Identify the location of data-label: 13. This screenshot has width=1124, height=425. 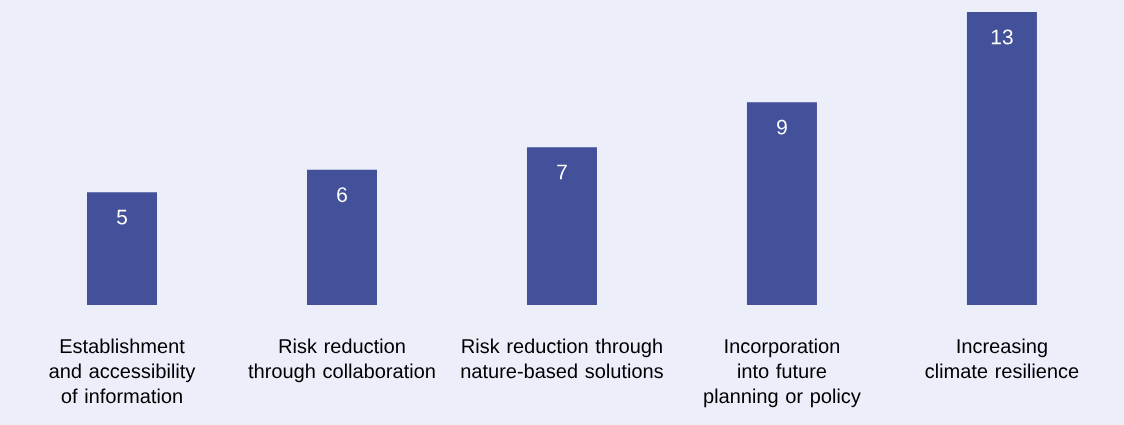
(1002, 37).